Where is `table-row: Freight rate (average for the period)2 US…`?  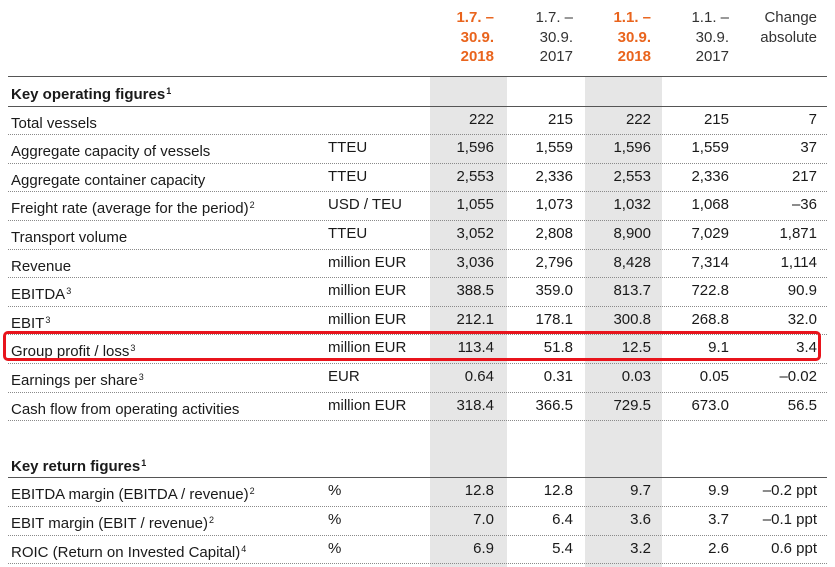 table-row: Freight rate (average for the period)2 US… is located at coordinates (417, 205).